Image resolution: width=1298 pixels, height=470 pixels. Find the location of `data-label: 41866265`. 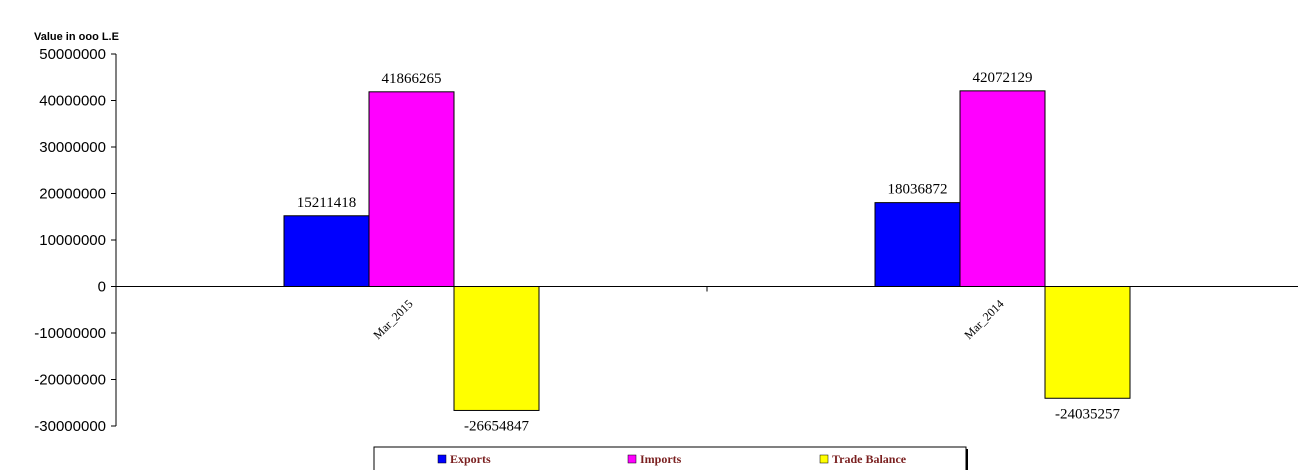

data-label: 41866265 is located at coordinates (412, 79).